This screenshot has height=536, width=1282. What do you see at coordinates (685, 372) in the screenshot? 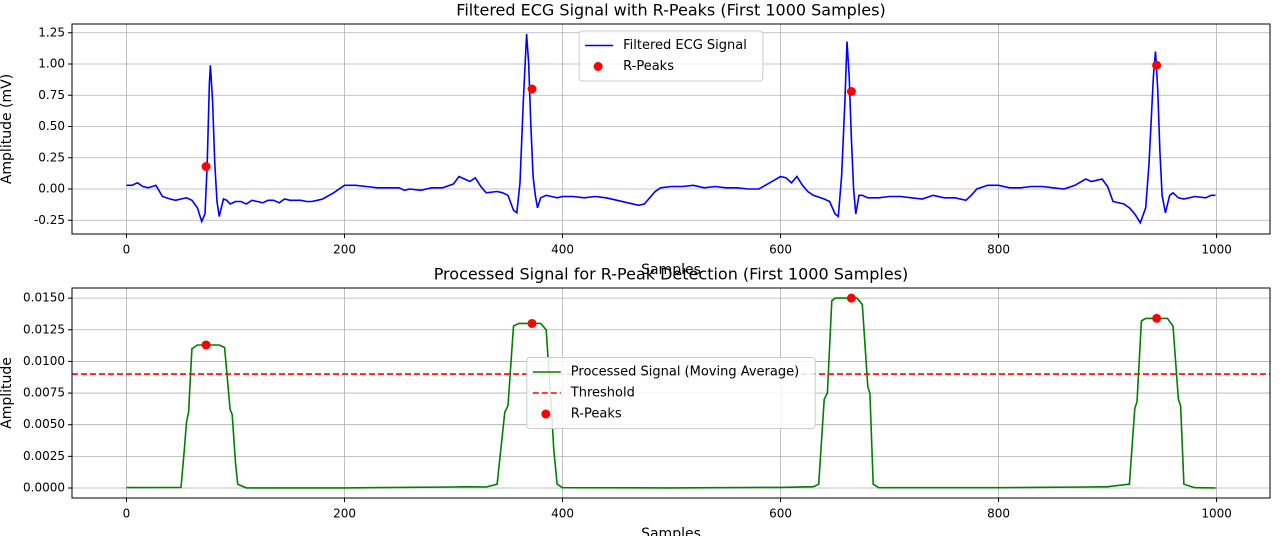
I see `legend-label: Processed Signal (Moving Average)` at bounding box center [685, 372].